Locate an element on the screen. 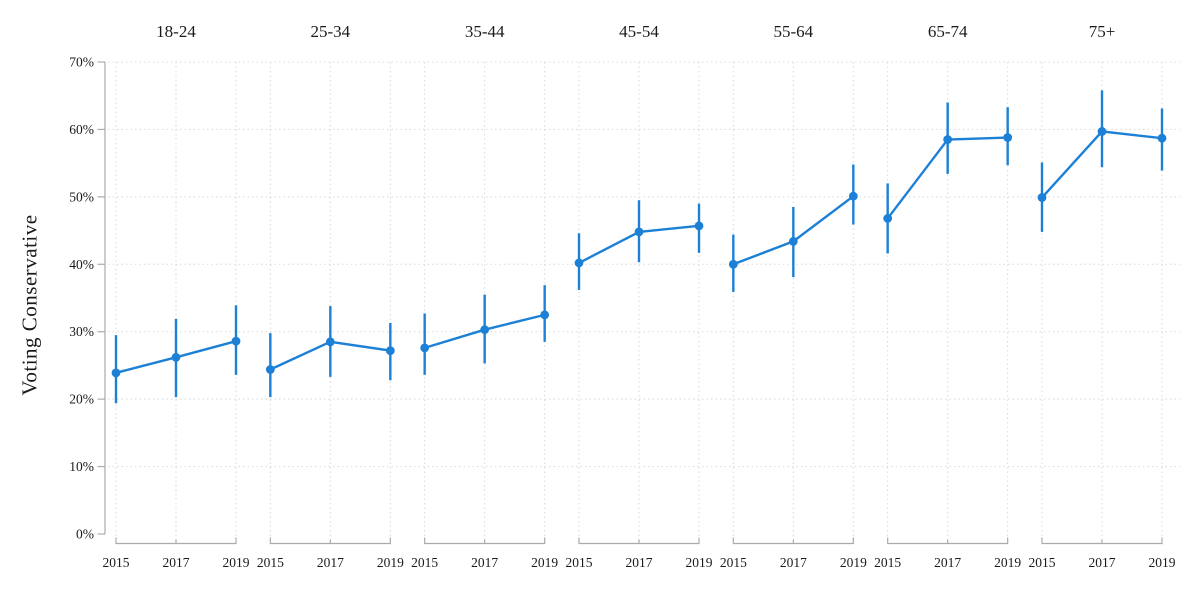 The height and width of the screenshot is (600, 1200). facet-title: 45-54 is located at coordinates (639, 31).